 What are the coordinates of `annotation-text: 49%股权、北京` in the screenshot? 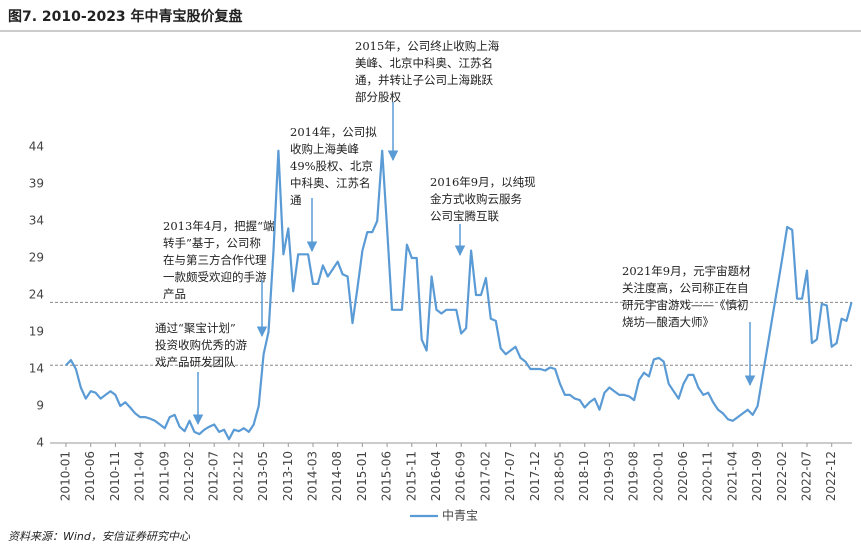 It's located at (331, 166).